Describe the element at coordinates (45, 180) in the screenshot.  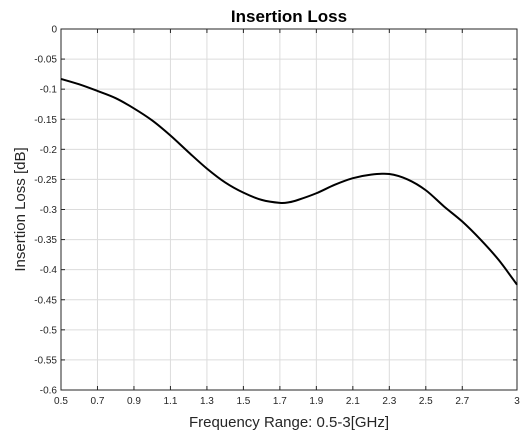
I see `y-tick-label: -0.25` at that location.